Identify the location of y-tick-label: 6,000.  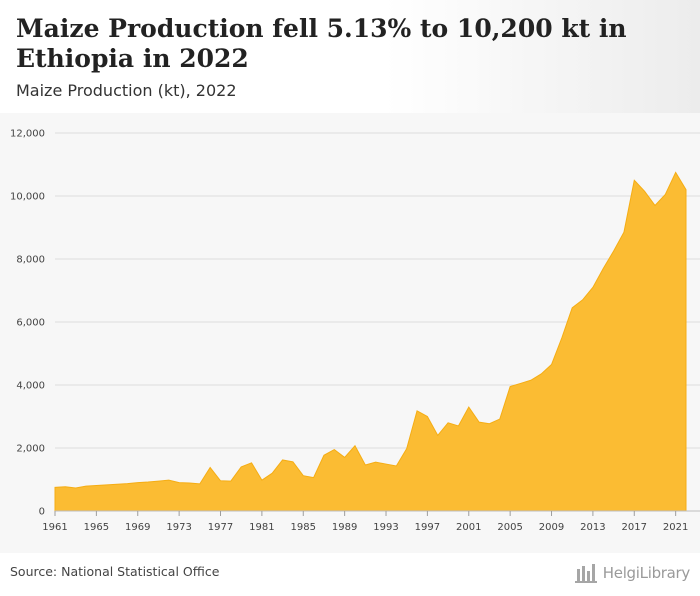
(30, 323).